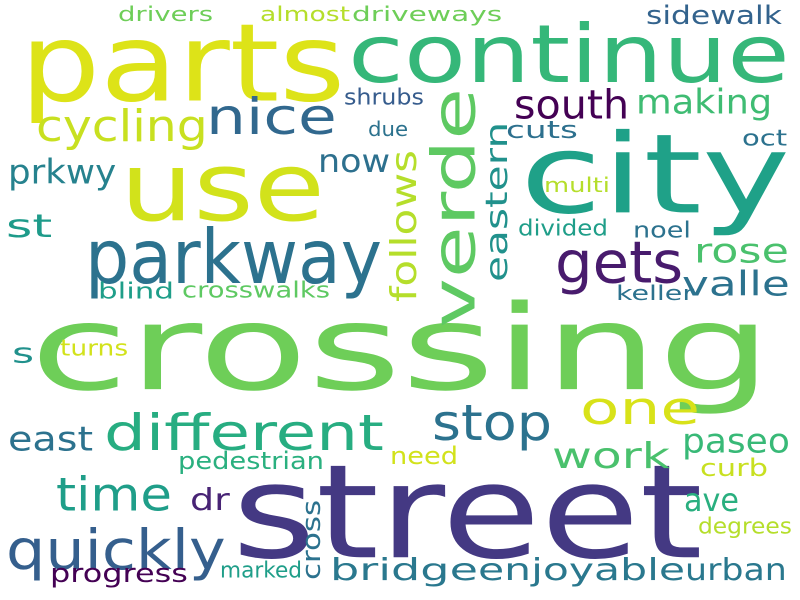 Image resolution: width=800 pixels, height=600 pixels. What do you see at coordinates (94, 348) in the screenshot?
I see `cloud-word-turns: turns` at bounding box center [94, 348].